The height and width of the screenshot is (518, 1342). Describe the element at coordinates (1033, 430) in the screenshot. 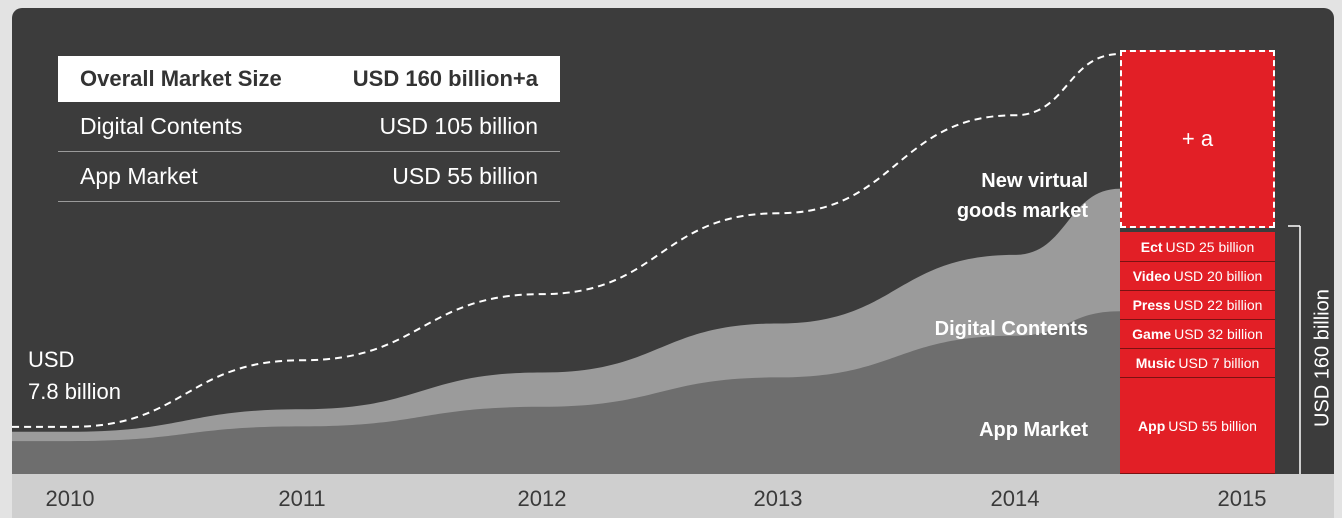

I see `app-market-label: App Market` at that location.